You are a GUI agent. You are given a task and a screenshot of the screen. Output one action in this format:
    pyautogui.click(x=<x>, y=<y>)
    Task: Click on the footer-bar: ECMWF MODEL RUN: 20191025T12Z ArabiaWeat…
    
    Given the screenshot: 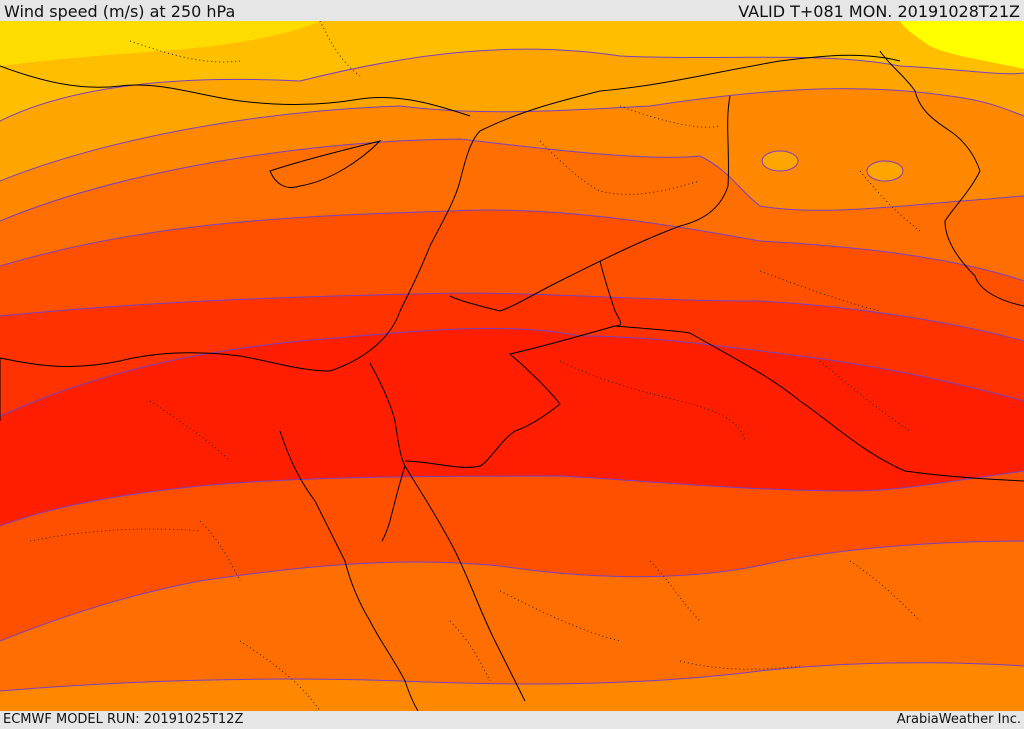 What is the action you would take?
    pyautogui.click(x=512, y=720)
    